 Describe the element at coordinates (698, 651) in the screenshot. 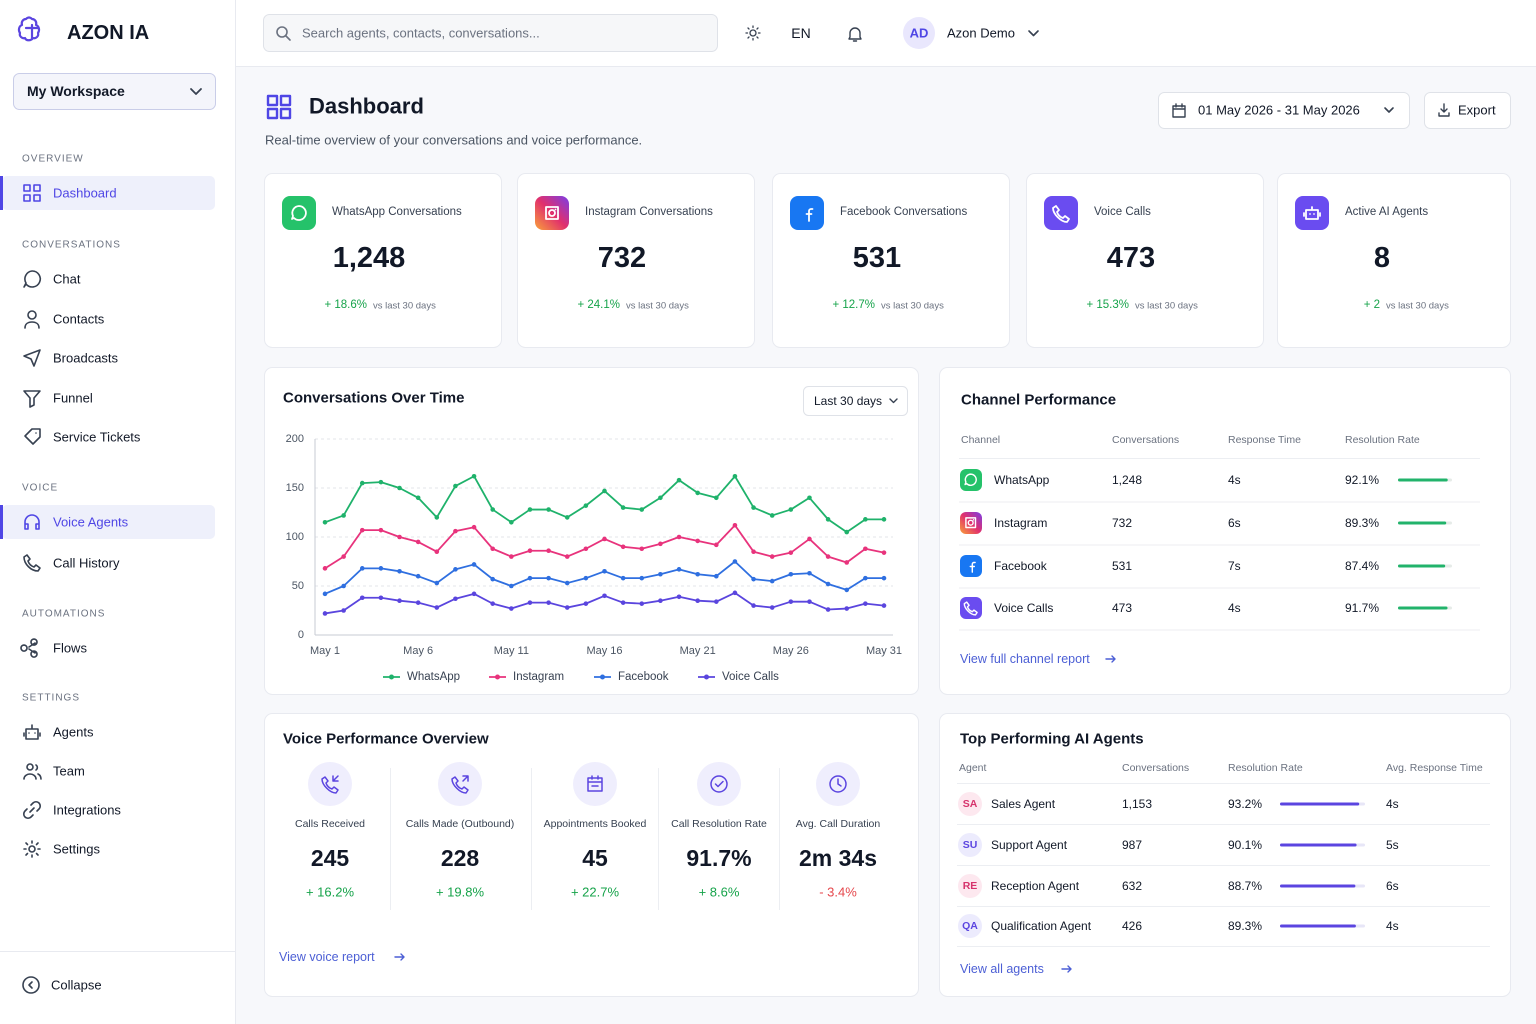

I see `x-tick-label: May 21` at that location.